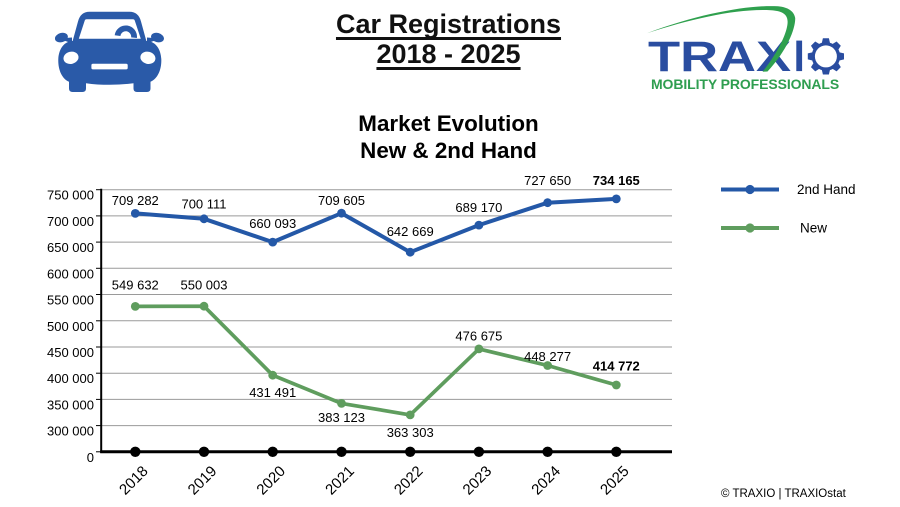  What do you see at coordinates (547, 180) in the screenshot?
I see `svg-text: 727 650` at bounding box center [547, 180].